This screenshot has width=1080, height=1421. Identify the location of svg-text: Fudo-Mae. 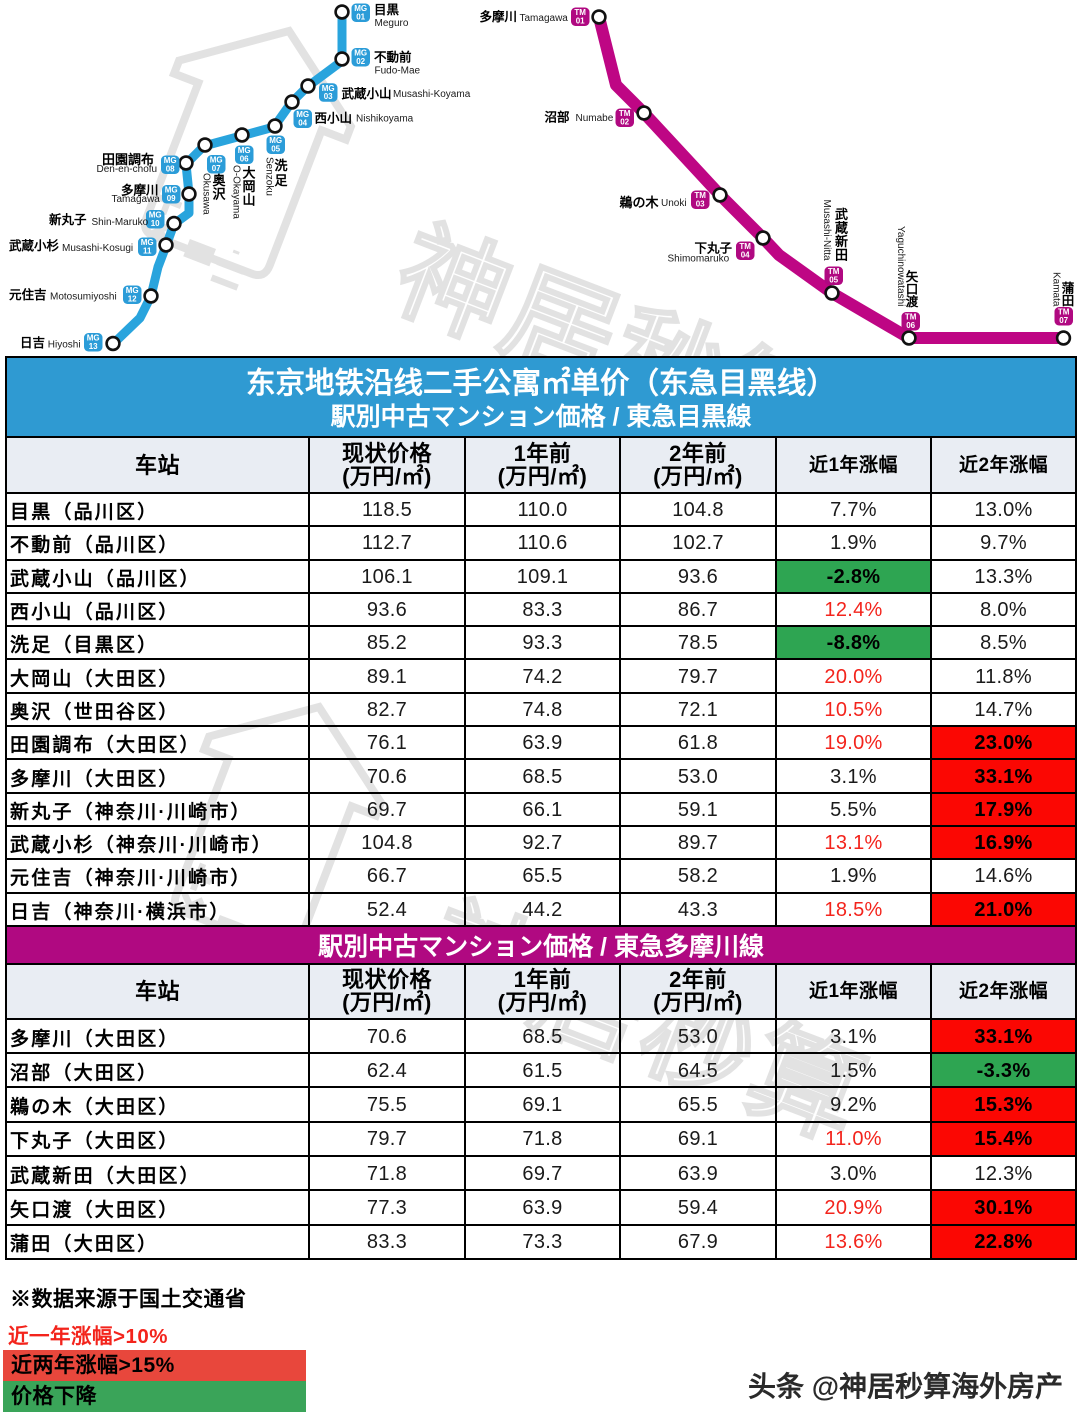
(398, 71).